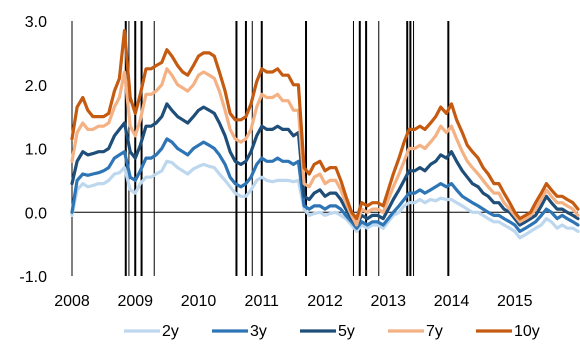 This screenshot has height=349, width=580. What do you see at coordinates (325, 301) in the screenshot?
I see `x-tick-label: 2012` at bounding box center [325, 301].